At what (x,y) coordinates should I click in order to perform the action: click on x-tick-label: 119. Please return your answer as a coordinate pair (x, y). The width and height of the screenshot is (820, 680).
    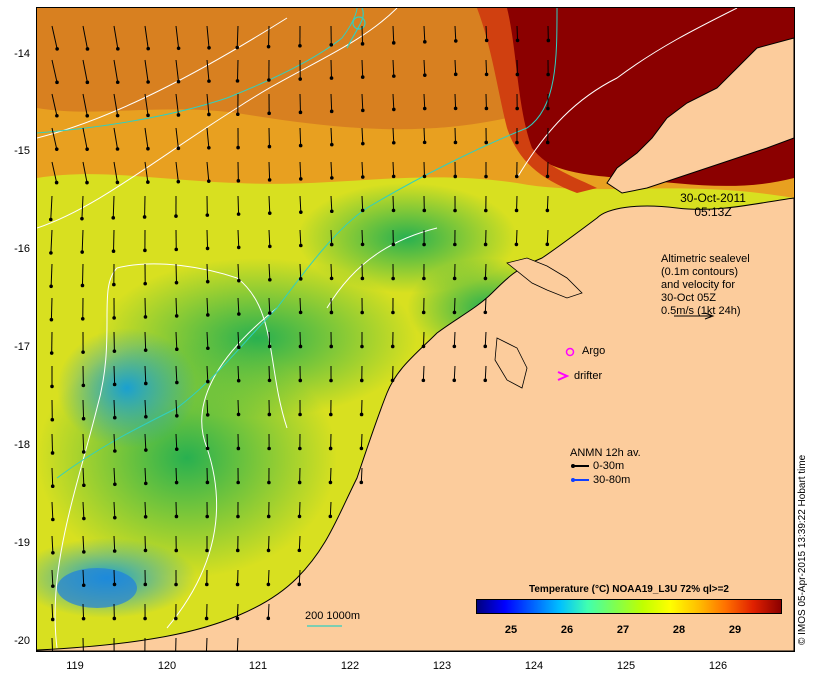
    Looking at the image, I should click on (75, 666).